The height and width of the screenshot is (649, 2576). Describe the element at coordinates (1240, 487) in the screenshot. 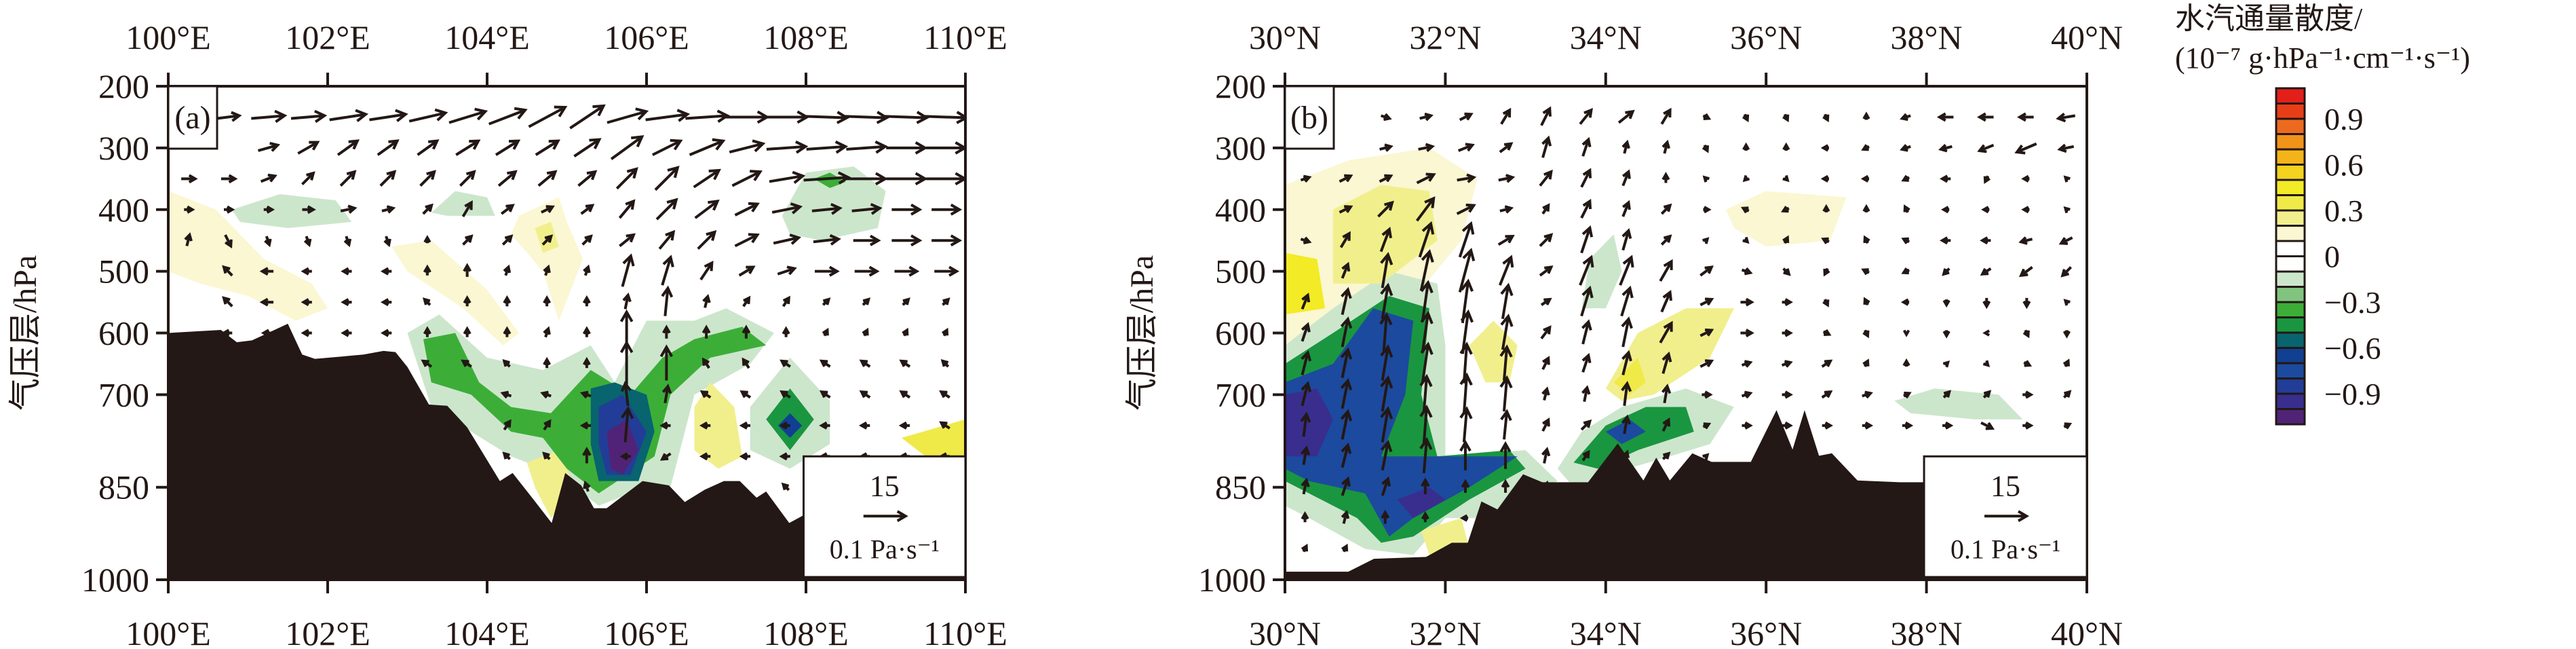

I see `y-tick-label: 850` at that location.